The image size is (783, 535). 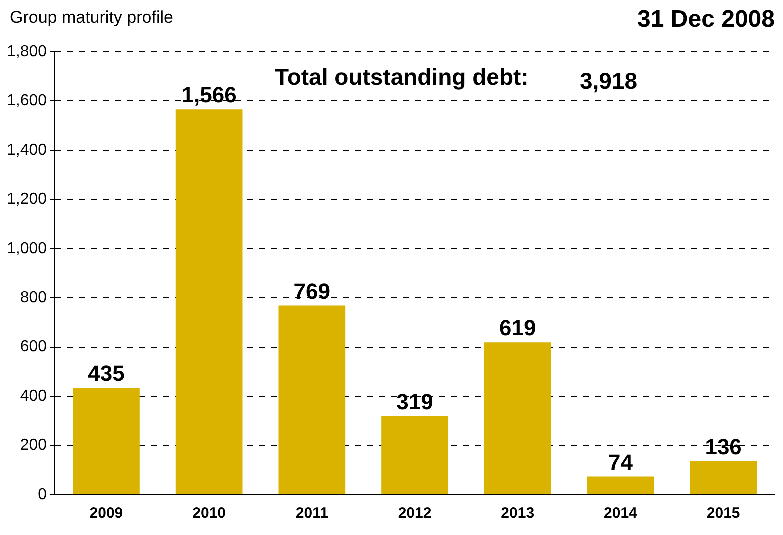 I want to click on data-label: 769, so click(x=312, y=291).